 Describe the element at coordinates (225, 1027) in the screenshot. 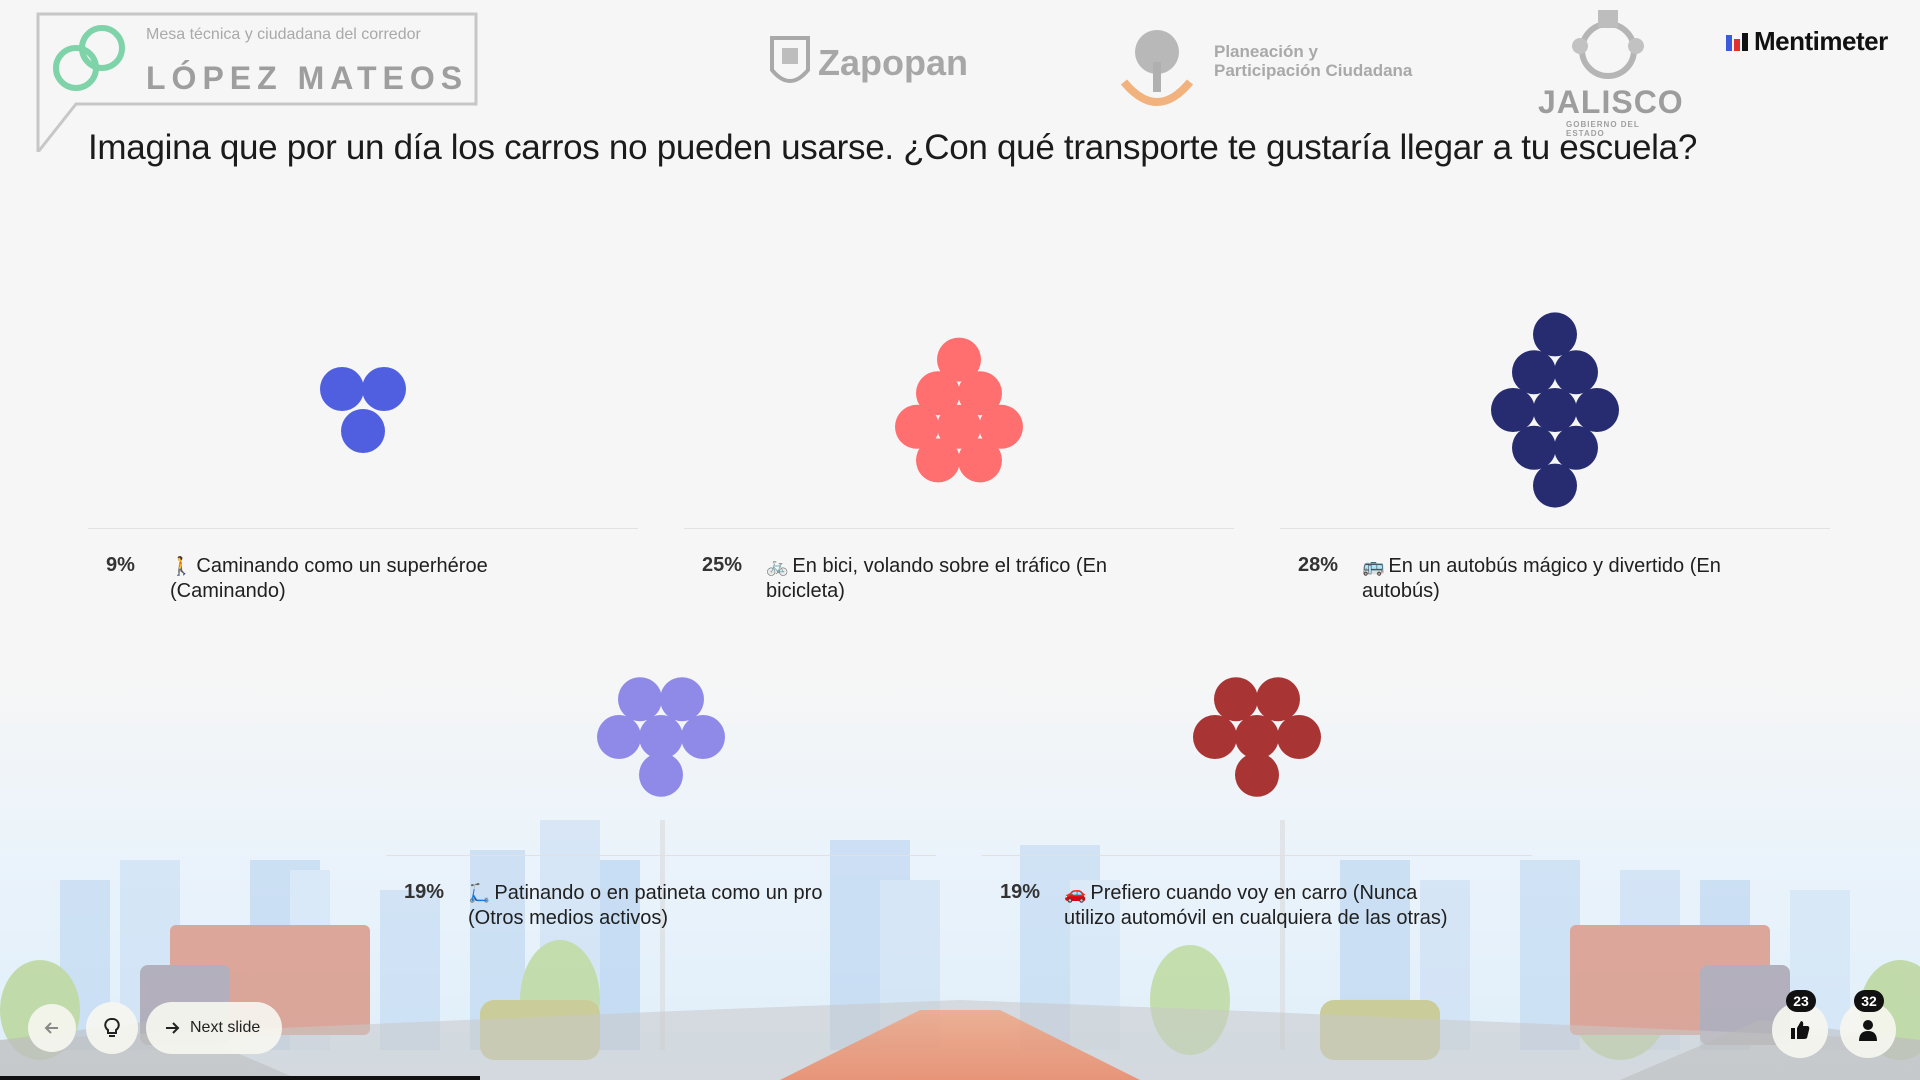

I see `next-slide-label: Next slide` at that location.